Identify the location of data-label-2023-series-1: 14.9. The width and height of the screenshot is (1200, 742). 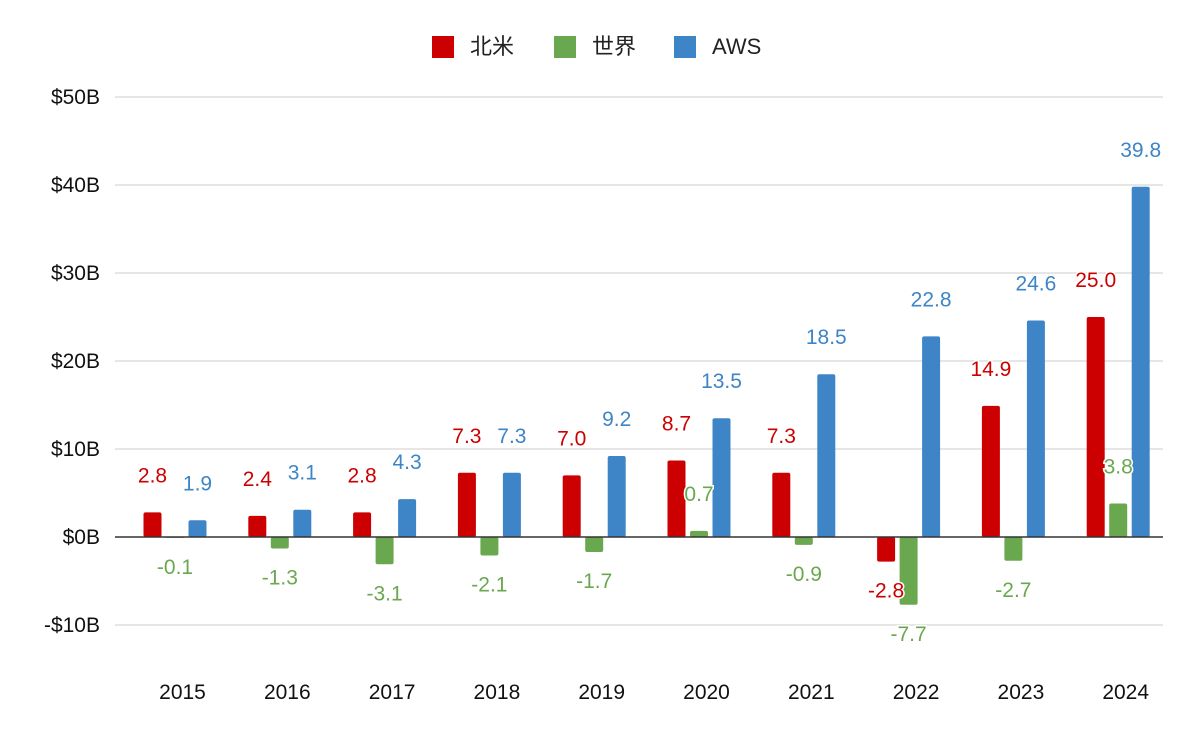
(990, 369).